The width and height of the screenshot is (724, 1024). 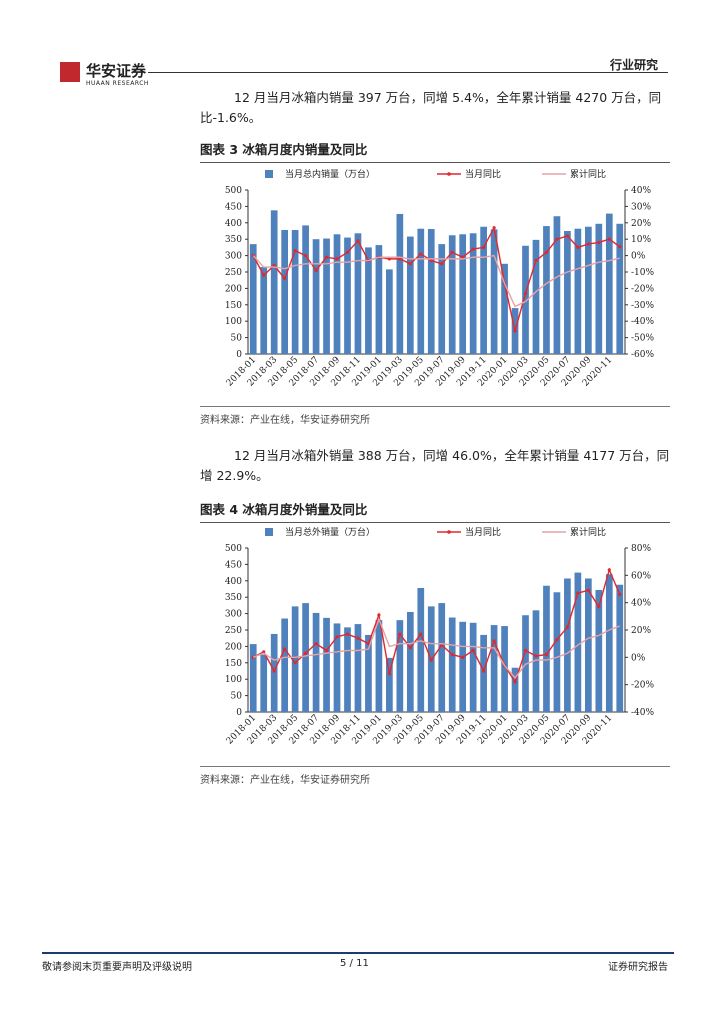 What do you see at coordinates (117, 967) in the screenshot?
I see `footer-disclaimer: 敬请参阅末页重要声明及评级说明` at bounding box center [117, 967].